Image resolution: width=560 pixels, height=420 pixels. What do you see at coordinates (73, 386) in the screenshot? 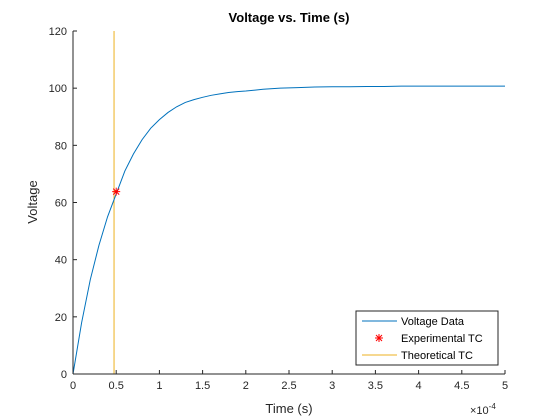
I see `x-tick-label: 0` at bounding box center [73, 386].